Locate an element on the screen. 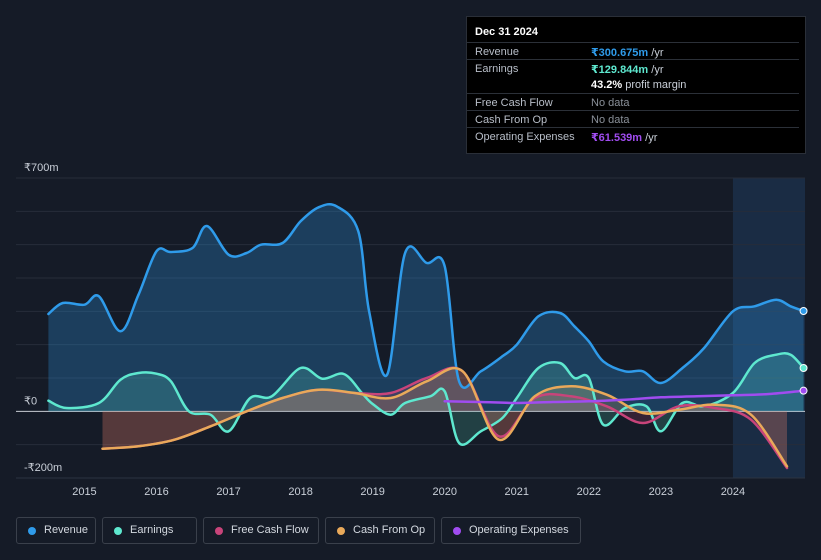 This screenshot has width=821, height=560. x-tick-label: 2022 is located at coordinates (589, 492).